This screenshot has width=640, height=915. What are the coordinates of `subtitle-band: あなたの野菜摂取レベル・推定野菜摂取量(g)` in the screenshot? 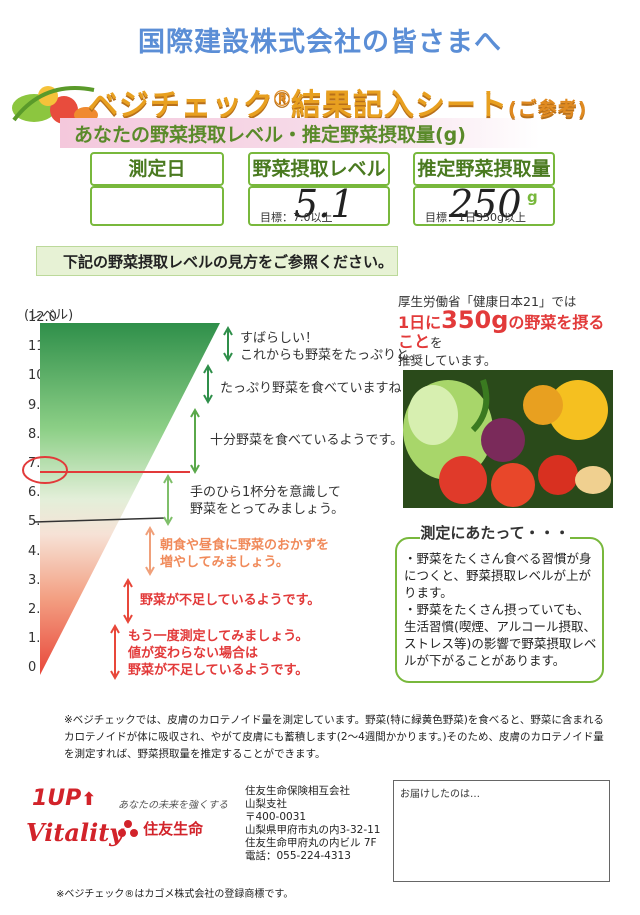 It's located at (300, 133).